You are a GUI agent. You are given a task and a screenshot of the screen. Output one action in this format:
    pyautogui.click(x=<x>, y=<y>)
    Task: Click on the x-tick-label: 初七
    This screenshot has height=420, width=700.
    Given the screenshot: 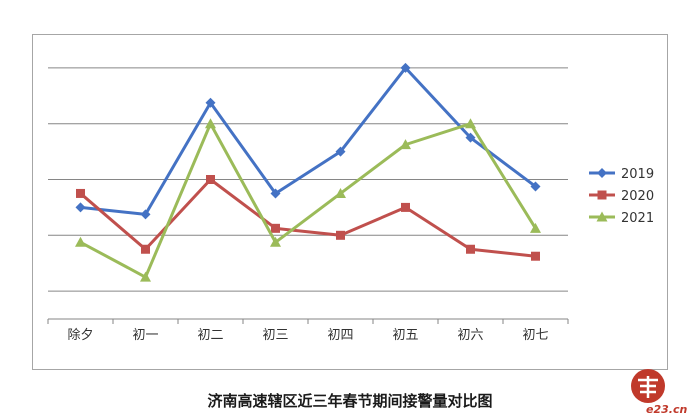 What is the action you would take?
    pyautogui.click(x=535, y=335)
    